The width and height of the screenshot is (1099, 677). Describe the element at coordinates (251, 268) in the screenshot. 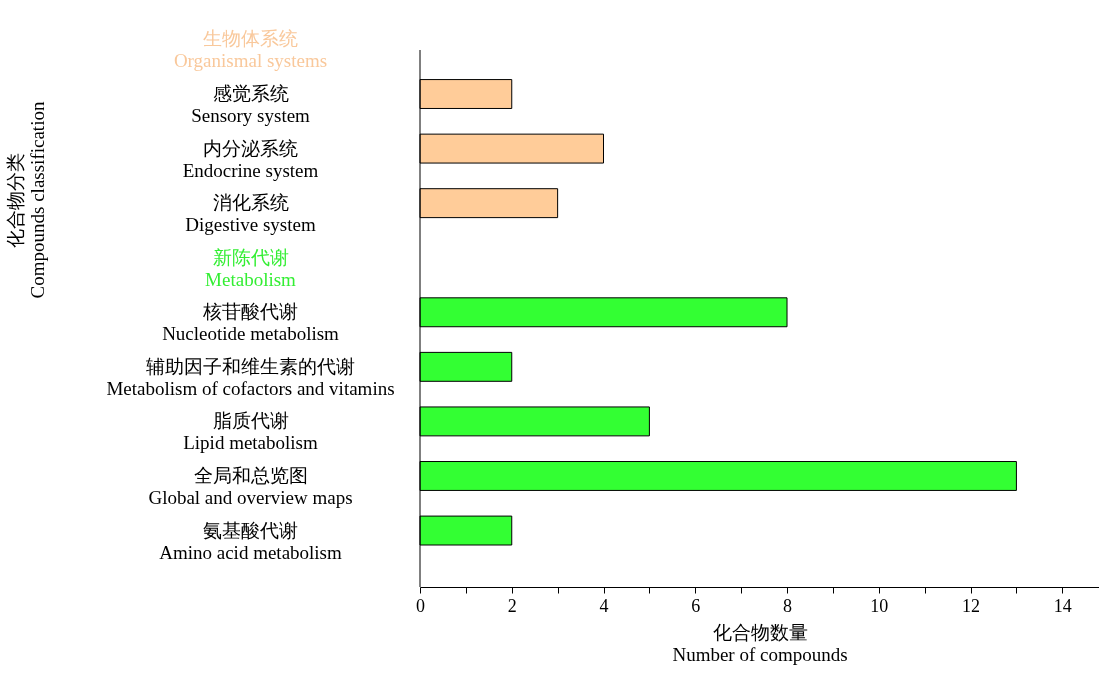

I see `y-tick-label: 新陈代谢 Metabolism` at that location.